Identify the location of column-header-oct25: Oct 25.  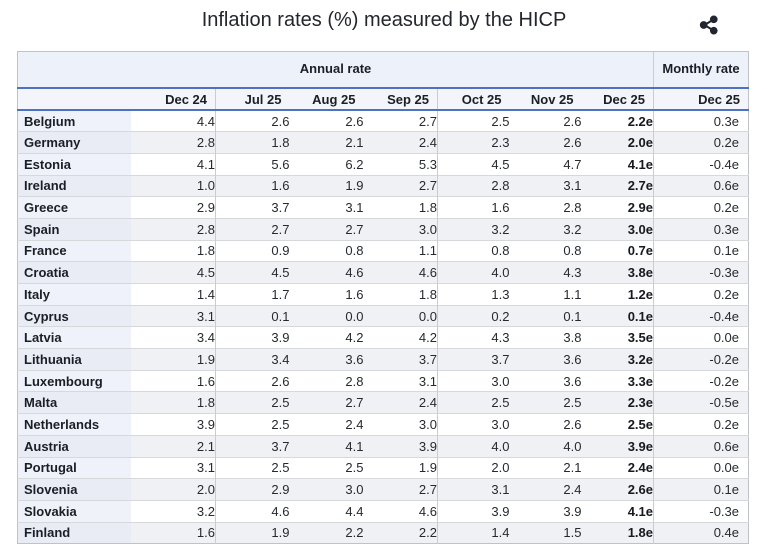
(473, 99).